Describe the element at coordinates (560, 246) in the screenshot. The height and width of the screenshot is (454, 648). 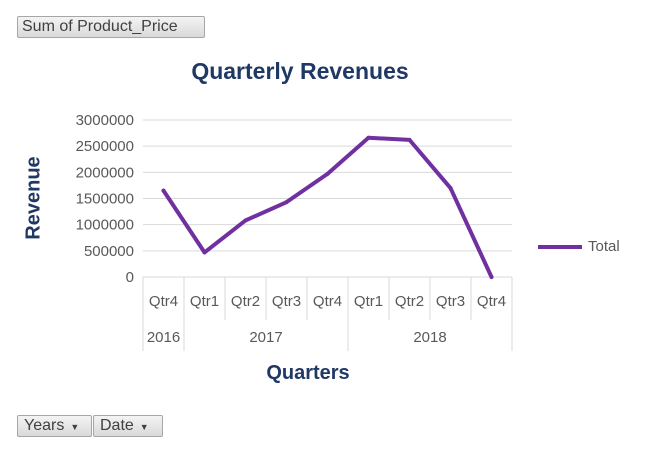
I see `legend-swatch` at that location.